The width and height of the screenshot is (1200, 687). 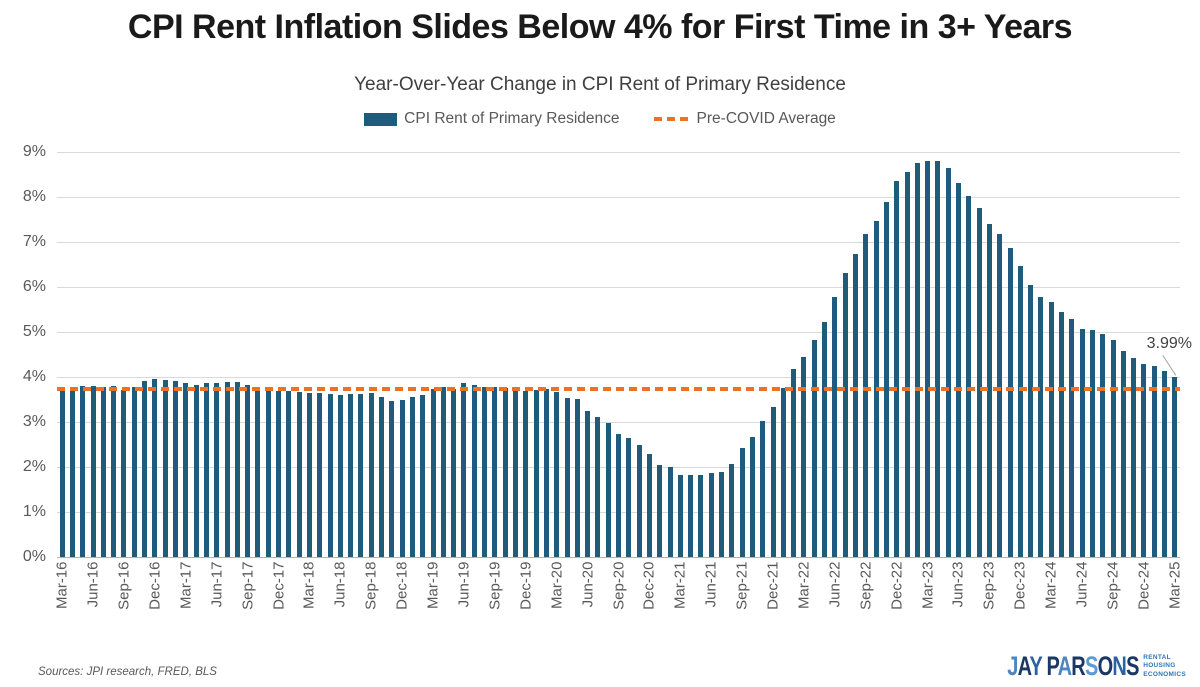 I want to click on bar-swatch-icon, so click(x=381, y=119).